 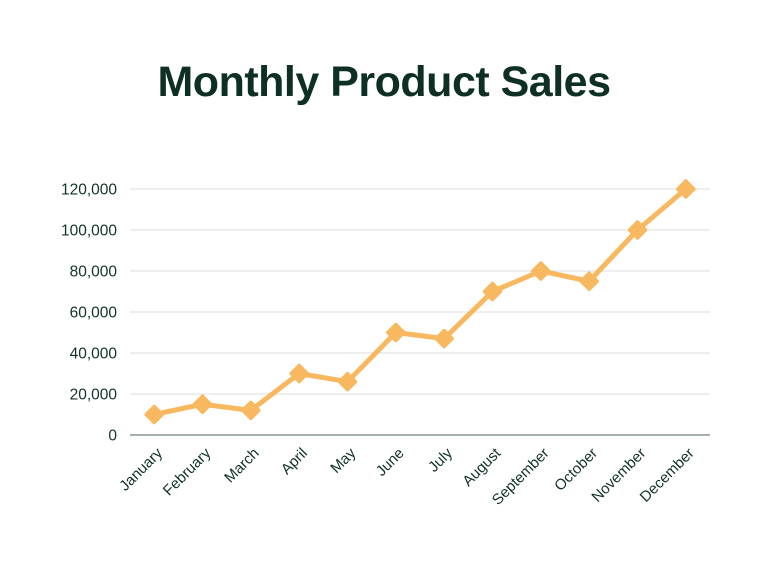 I want to click on x-tick-label: June, so click(x=390, y=462).